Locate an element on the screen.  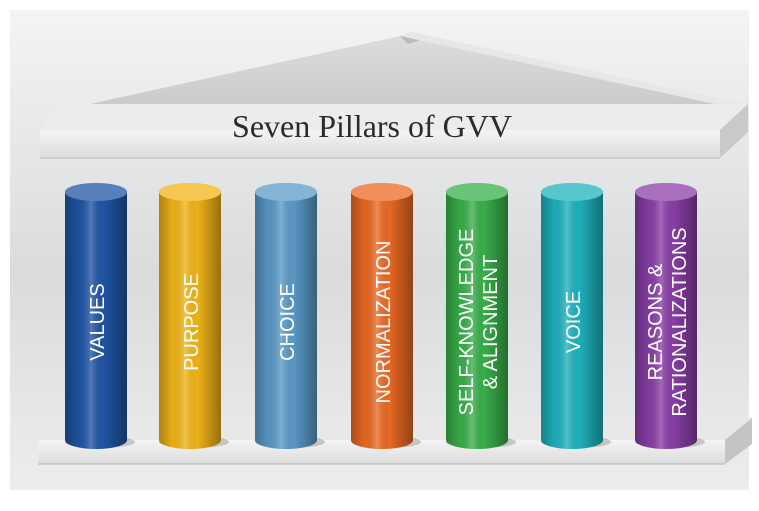
pillar-1: VALUES is located at coordinates (100, 316).